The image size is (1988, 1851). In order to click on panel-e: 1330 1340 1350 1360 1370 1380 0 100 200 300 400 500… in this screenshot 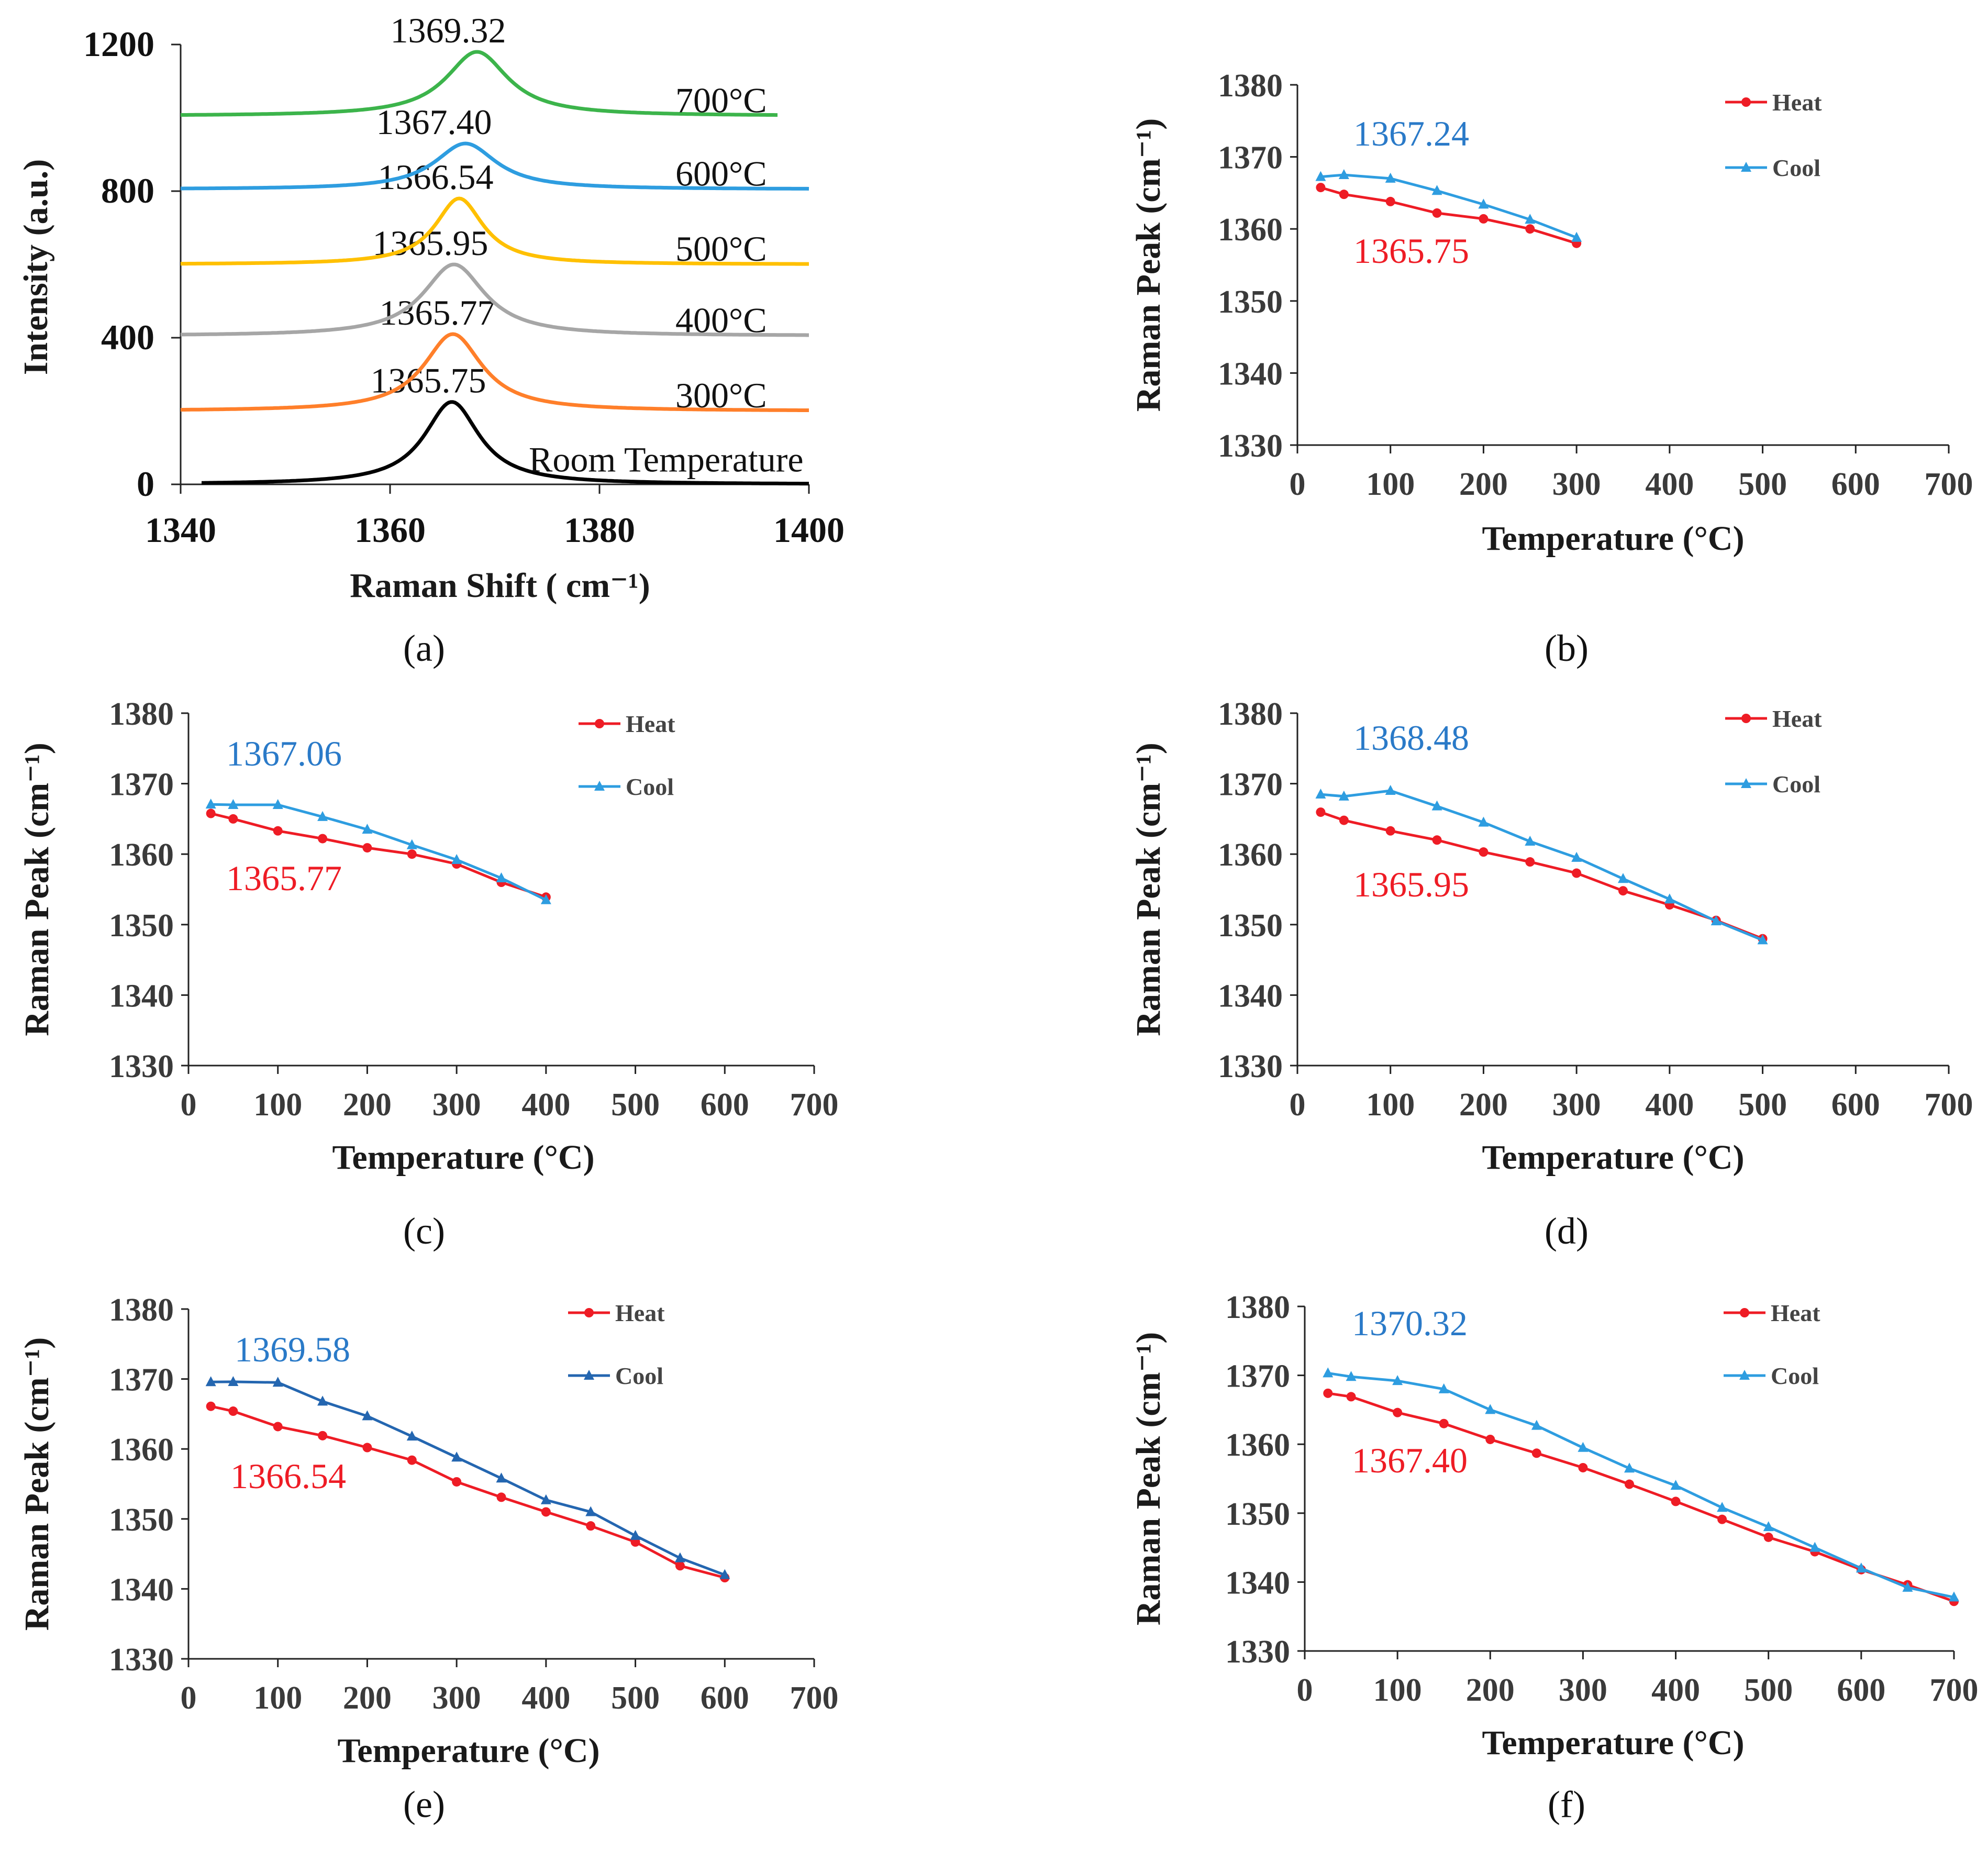, I will do `click(429, 1558)`.